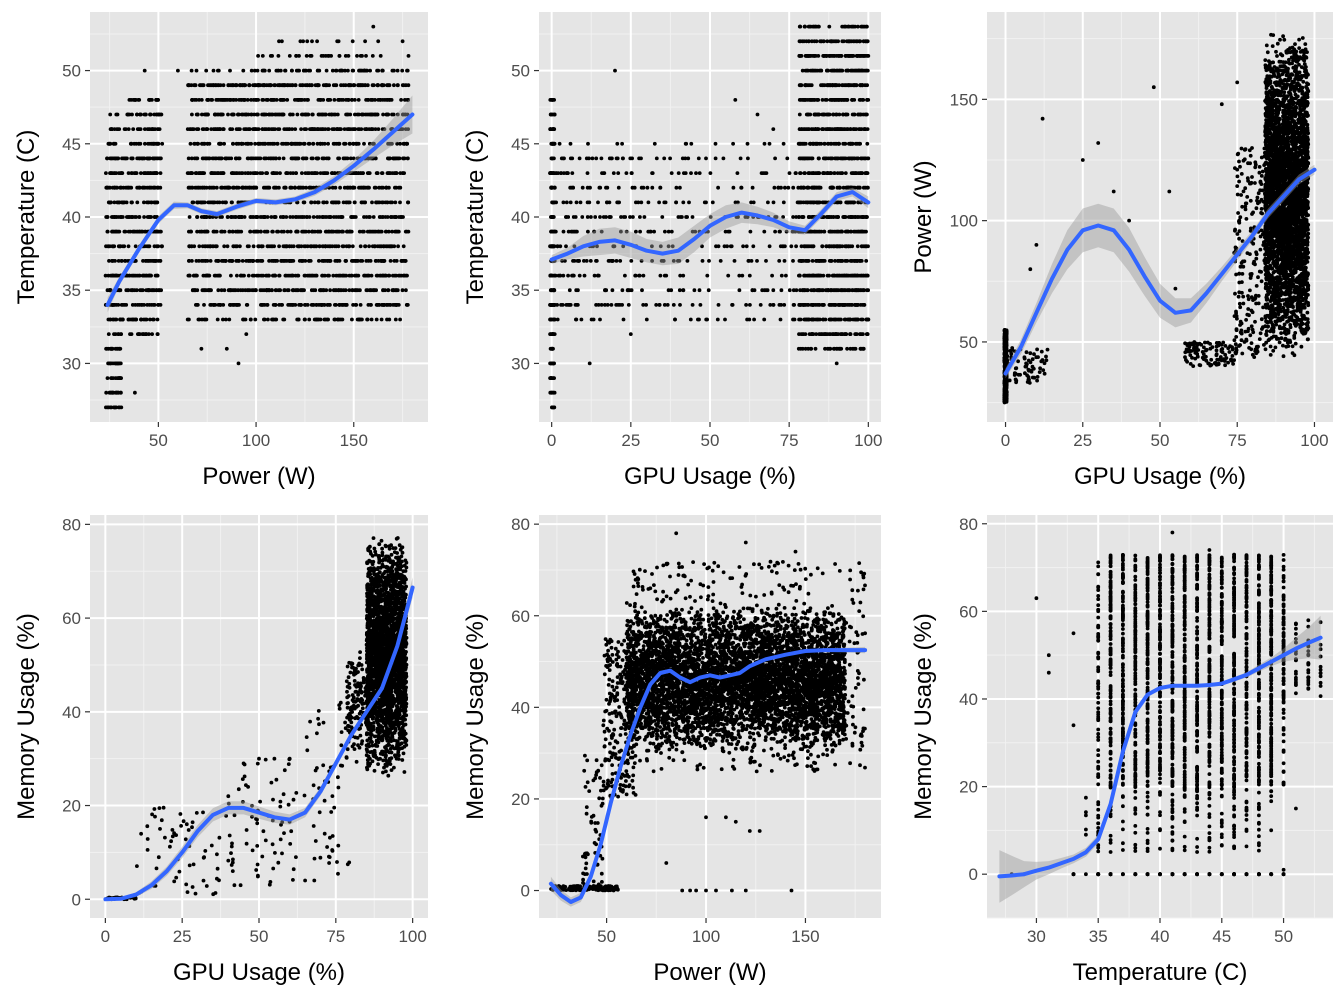 The height and width of the screenshot is (1008, 1344). Describe the element at coordinates (354, 440) in the screenshot. I see `x-tick-label: 150` at that location.